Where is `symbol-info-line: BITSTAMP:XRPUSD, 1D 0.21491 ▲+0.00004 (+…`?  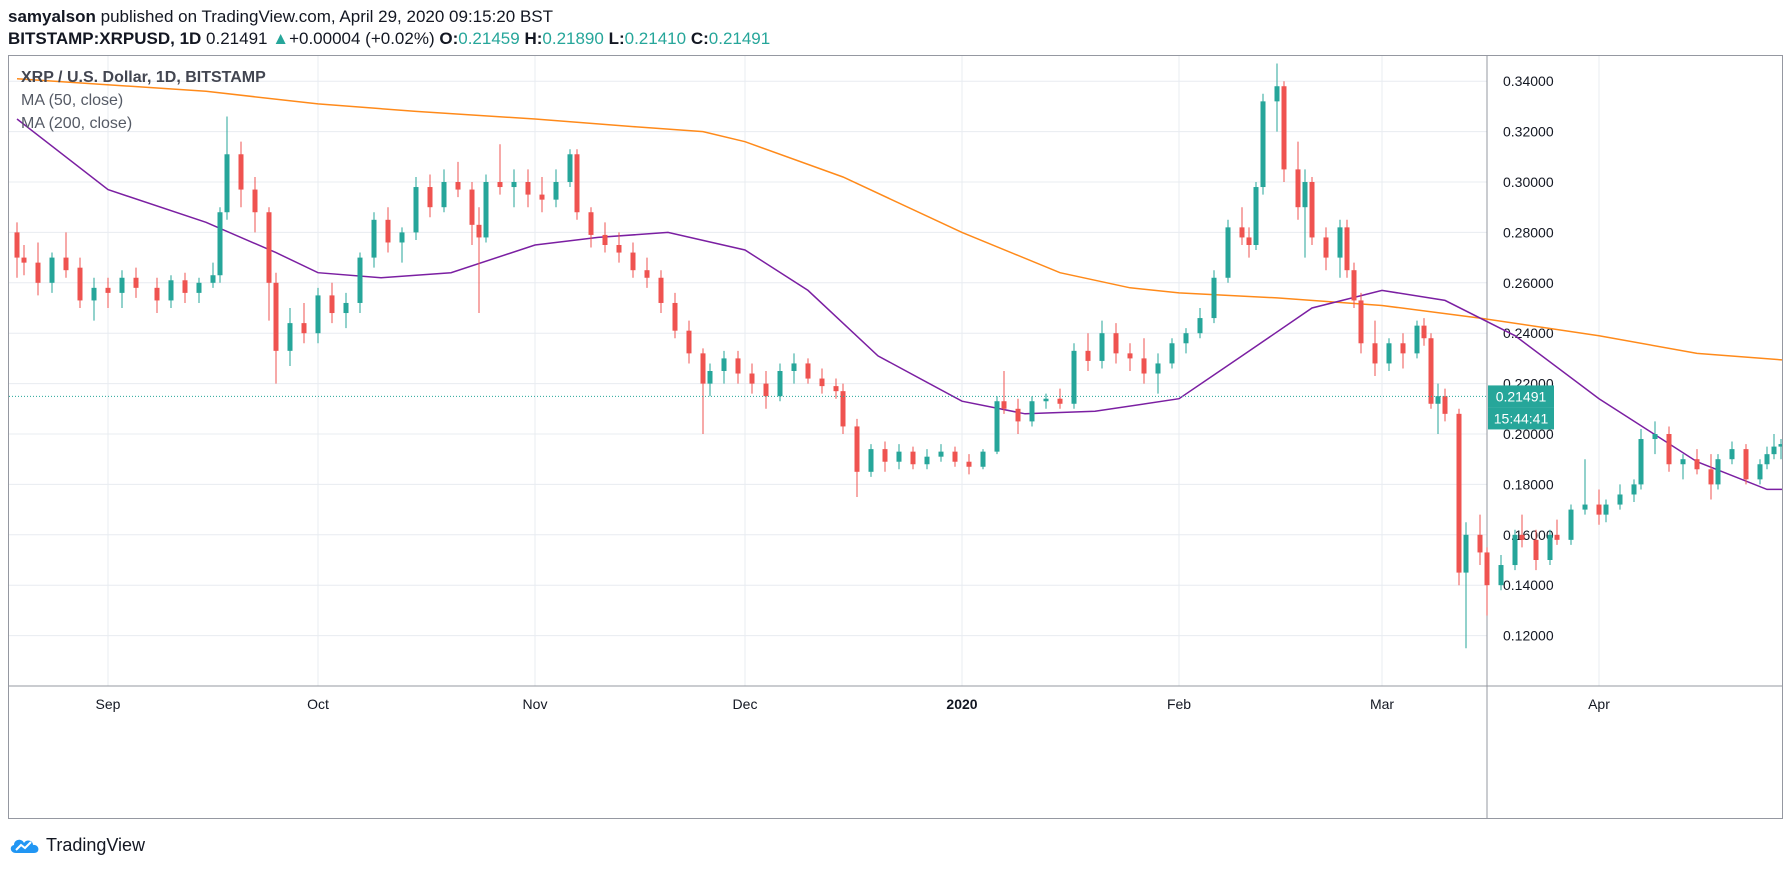 symbol-info-line: BITSTAMP:XRPUSD, 1D 0.21491 ▲+0.00004 (+… is located at coordinates (389, 39).